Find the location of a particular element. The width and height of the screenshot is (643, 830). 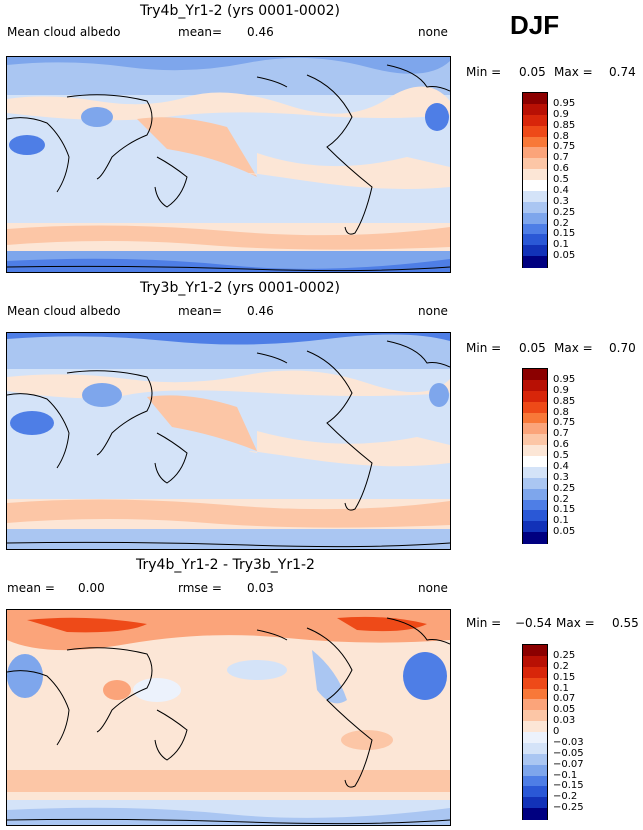

panel-1-europe-low is located at coordinates (437, 117).